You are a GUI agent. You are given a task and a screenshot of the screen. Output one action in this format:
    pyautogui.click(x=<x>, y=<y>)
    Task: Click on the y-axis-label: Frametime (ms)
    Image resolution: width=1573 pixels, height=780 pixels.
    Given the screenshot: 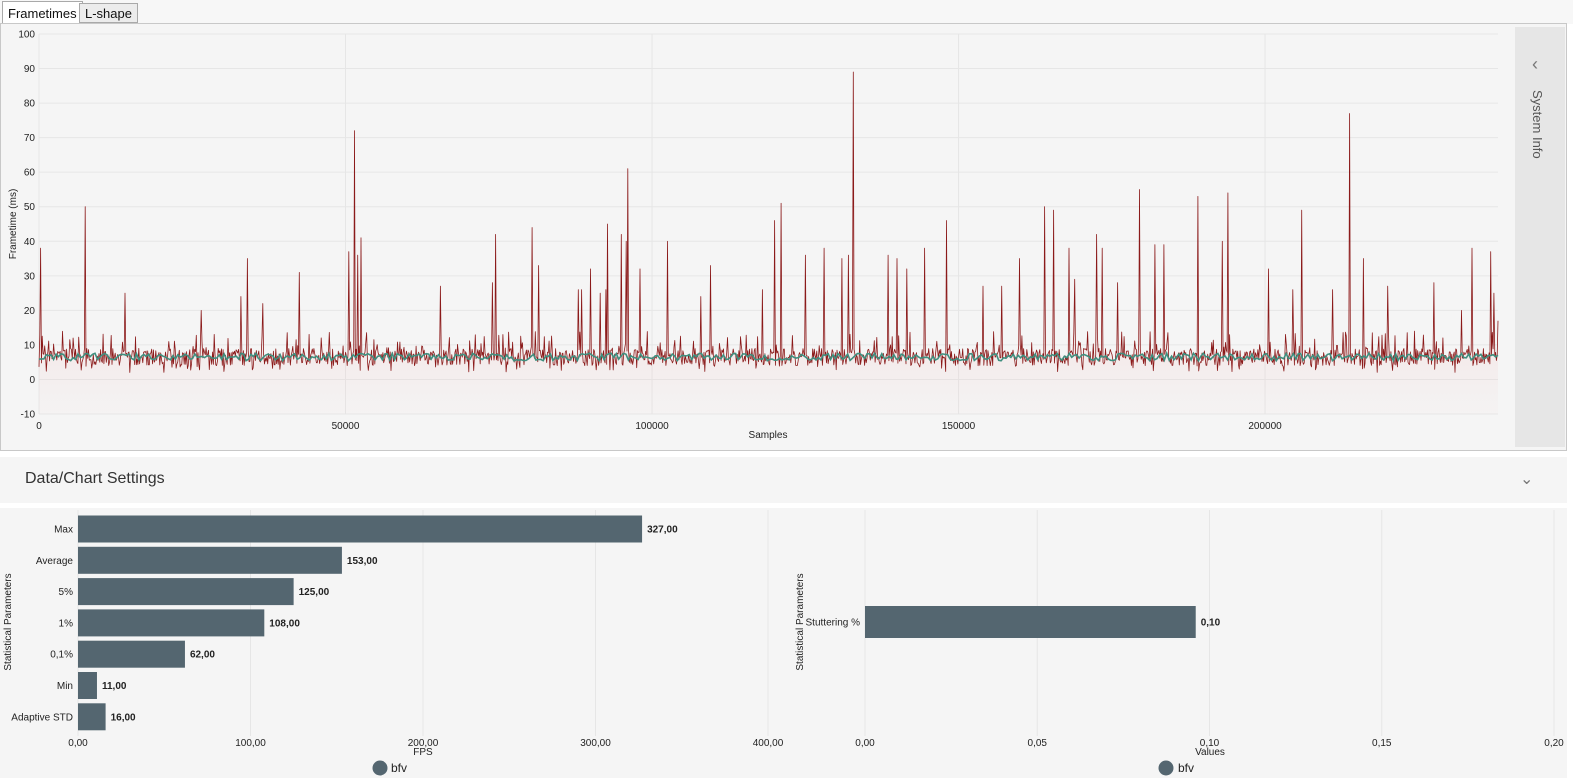 What is the action you would take?
    pyautogui.click(x=13, y=224)
    